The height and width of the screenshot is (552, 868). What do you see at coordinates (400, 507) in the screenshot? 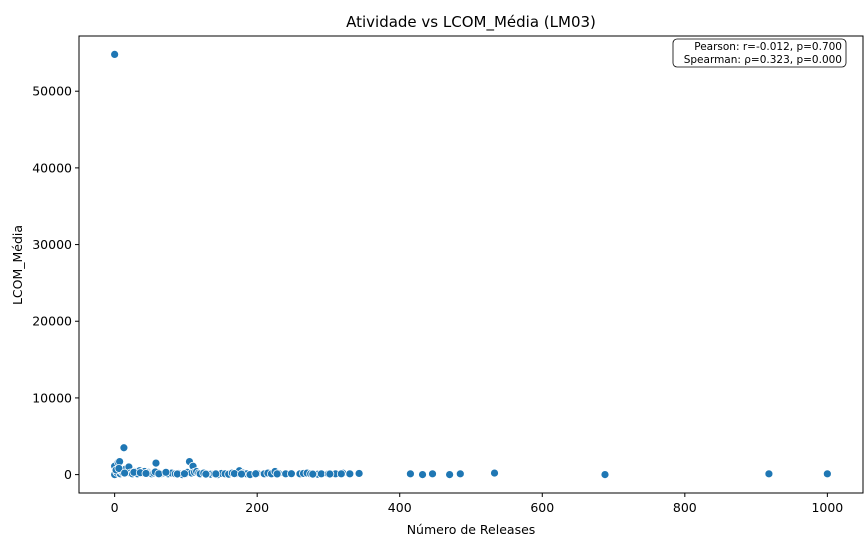
I see `x-tick-label: 400` at bounding box center [400, 507].